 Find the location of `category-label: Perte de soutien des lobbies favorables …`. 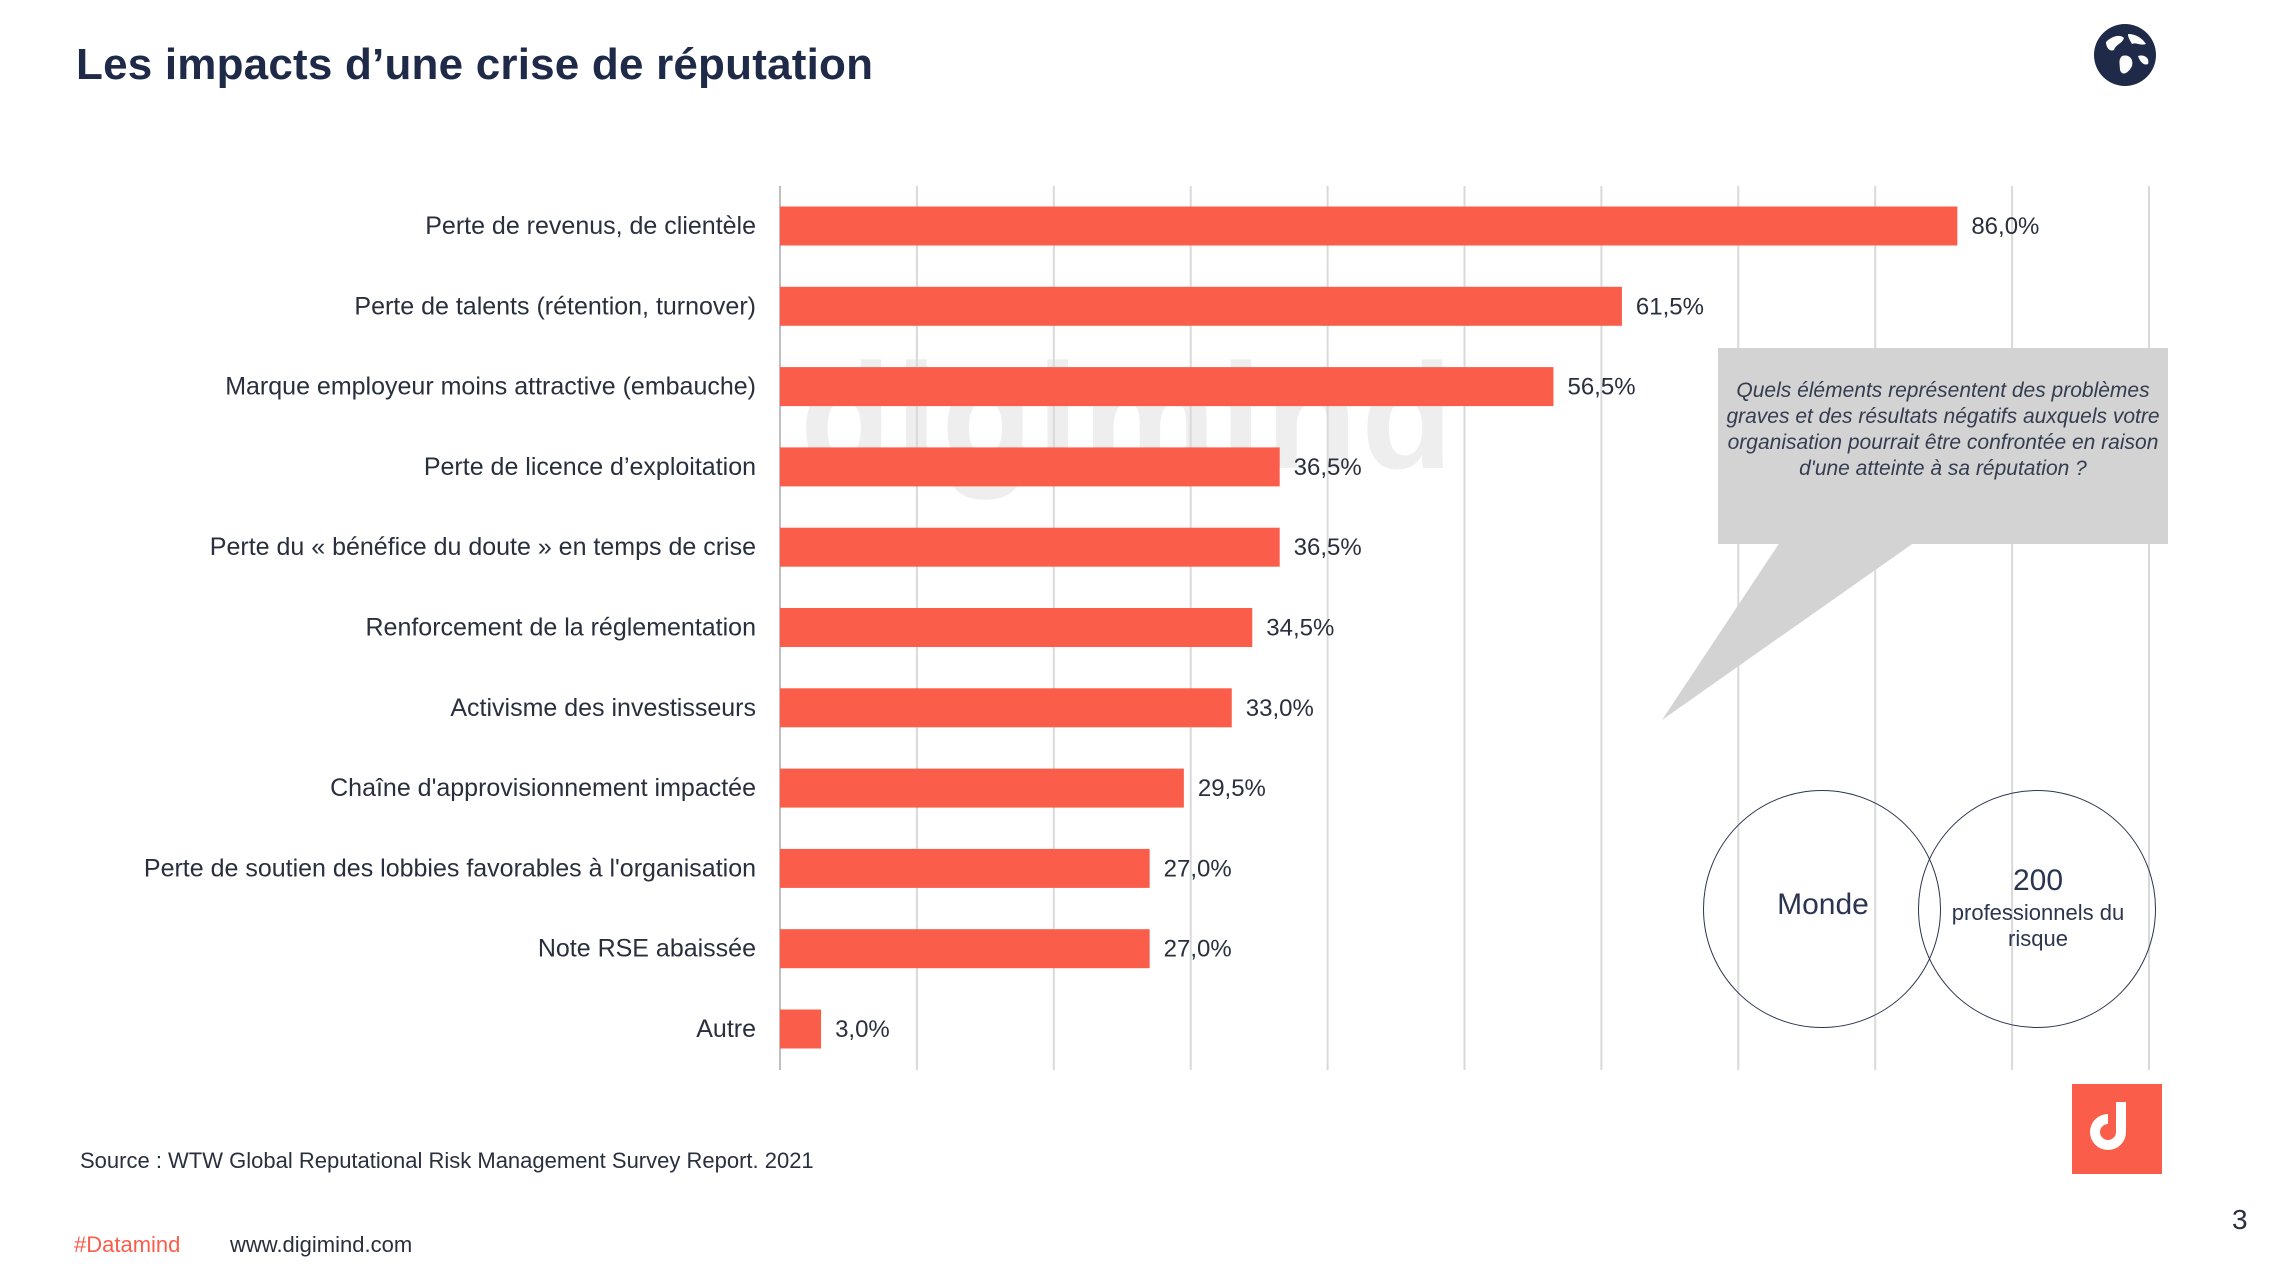

category-label: Perte de soutien des lobbies favorables … is located at coordinates (450, 868).